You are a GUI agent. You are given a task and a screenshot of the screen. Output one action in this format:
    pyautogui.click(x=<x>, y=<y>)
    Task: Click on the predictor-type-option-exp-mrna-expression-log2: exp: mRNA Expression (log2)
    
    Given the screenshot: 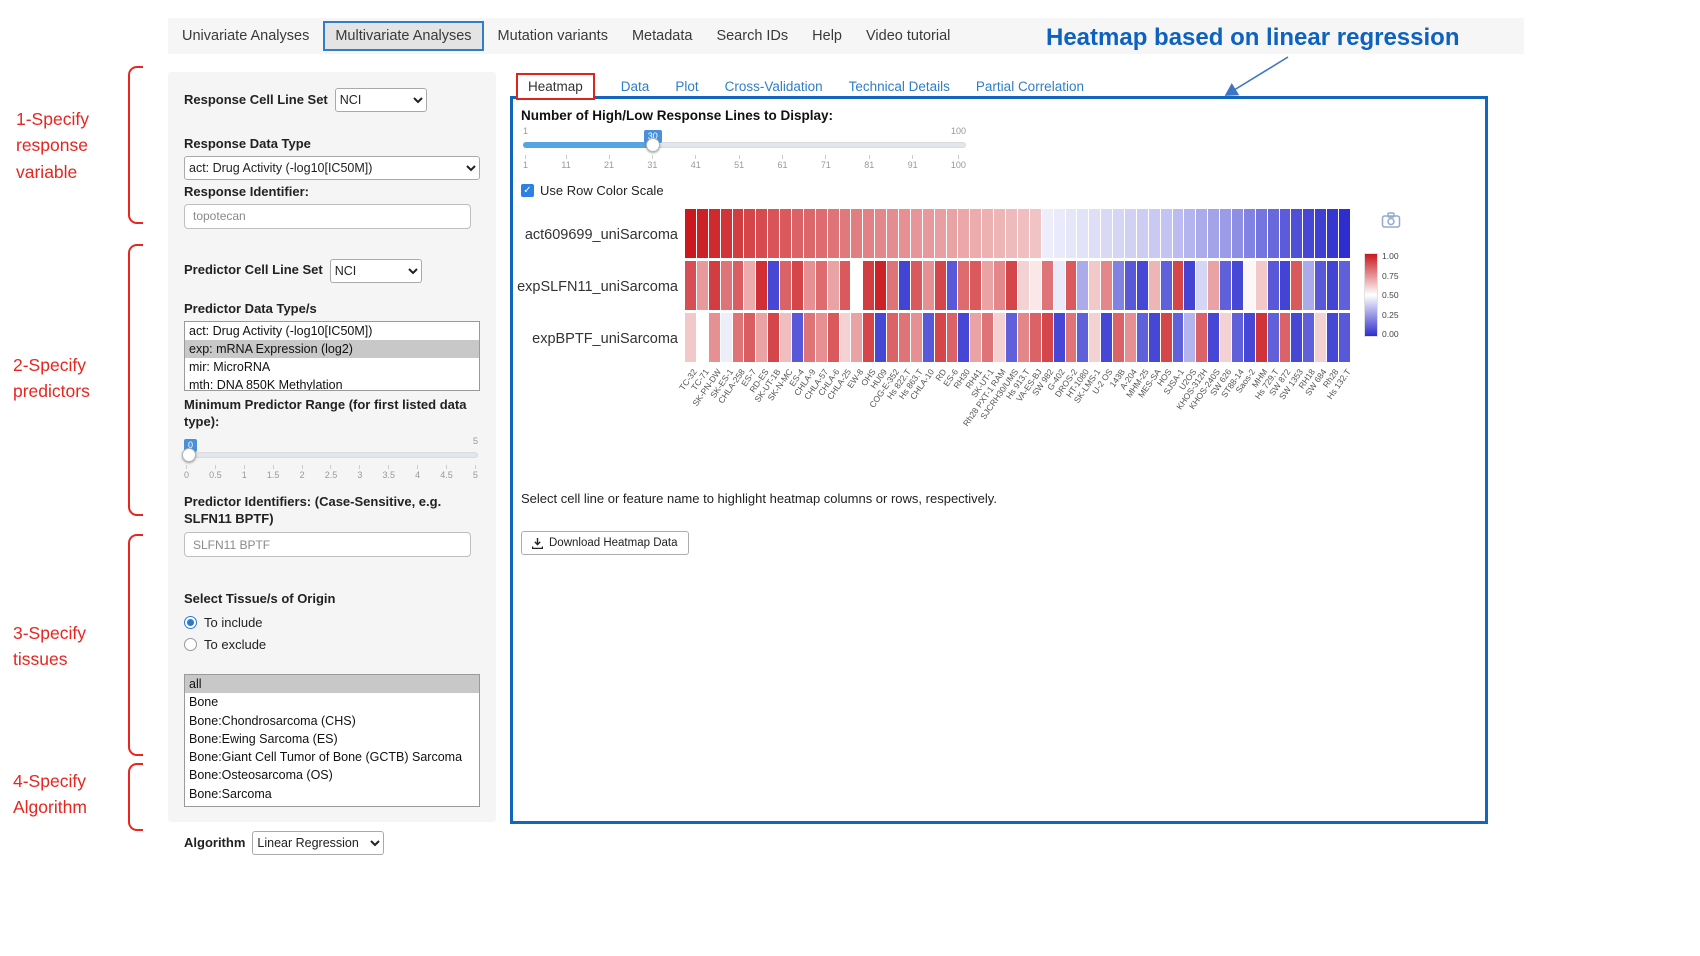 What is the action you would take?
    pyautogui.click(x=332, y=349)
    